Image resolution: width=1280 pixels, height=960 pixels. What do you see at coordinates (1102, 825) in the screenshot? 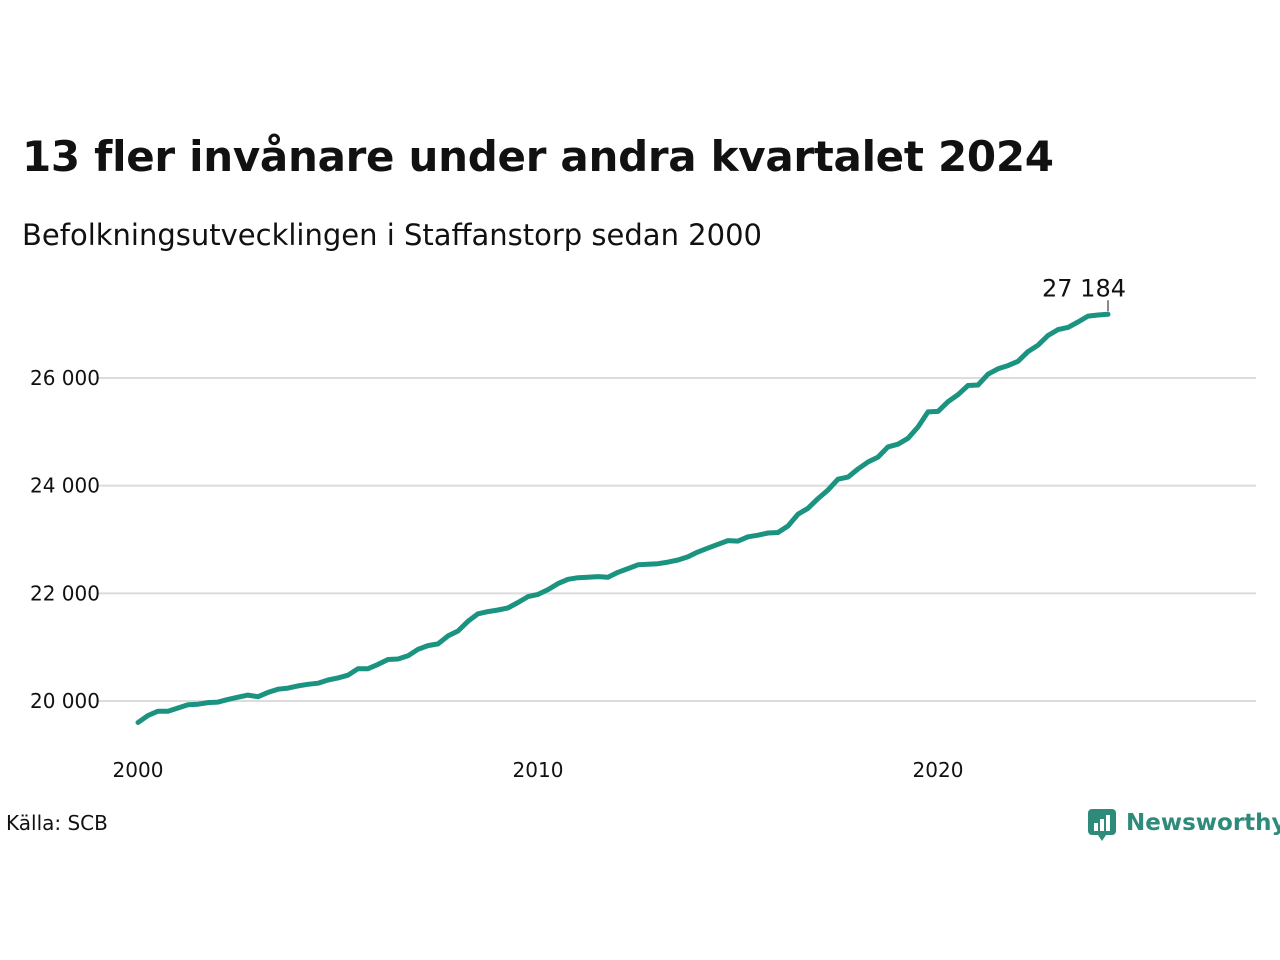
I see `newsworthy-chart-logo-icon` at bounding box center [1102, 825].